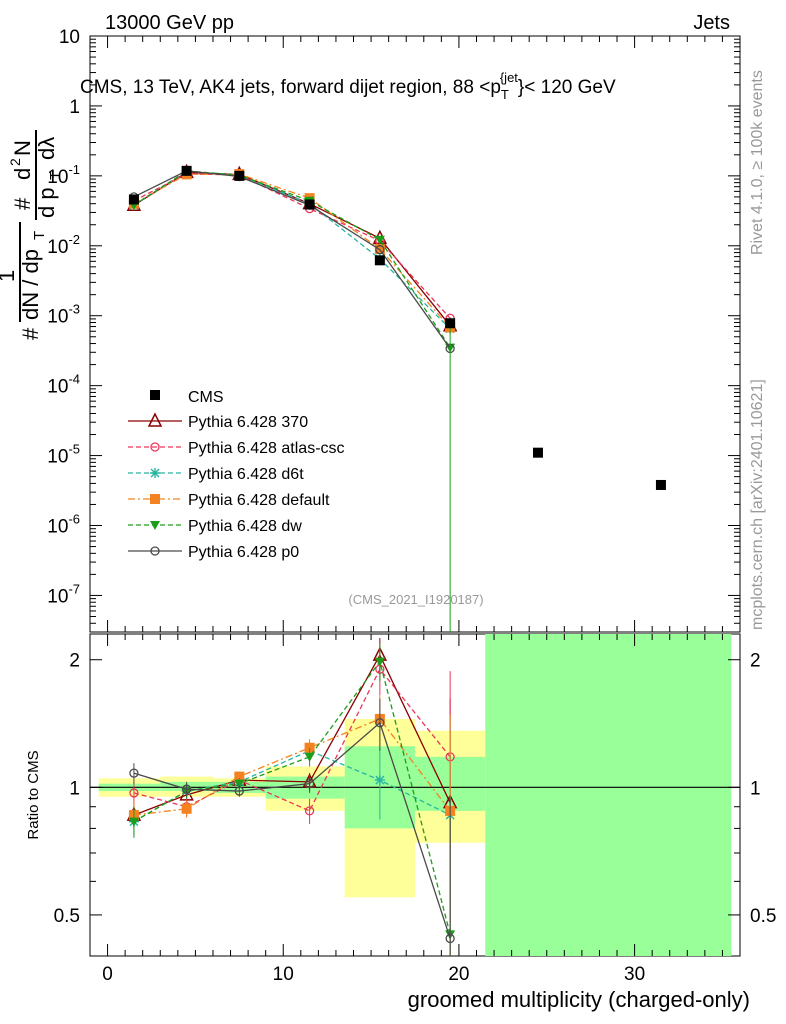 This screenshot has height=1024, width=786. I want to click on main-y-tick-label: 10⁻⁵, so click(63, 455).